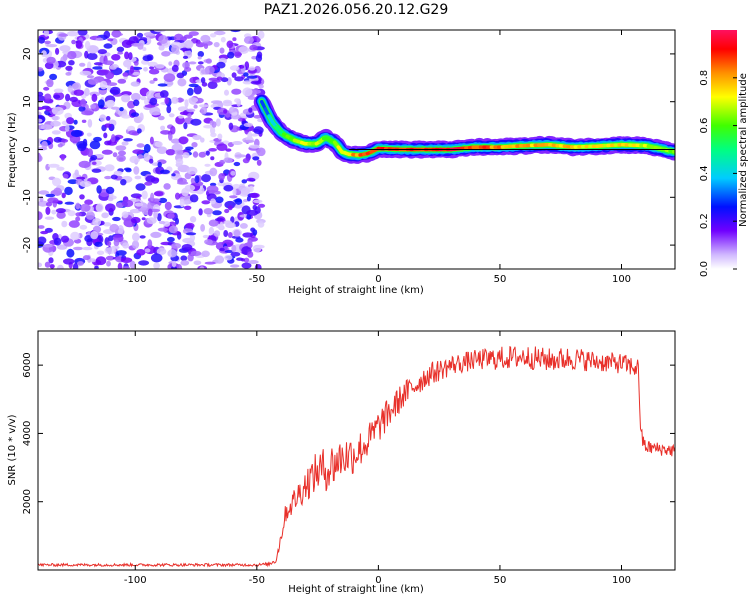  Describe the element at coordinates (704, 173) in the screenshot. I see `colorbar-tick-label: 0.4` at that location.